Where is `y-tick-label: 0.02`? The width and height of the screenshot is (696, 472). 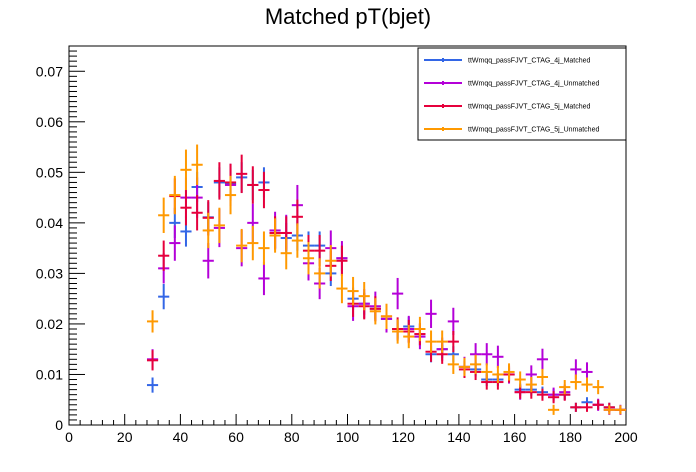
y-tick-label: 0.02 is located at coordinates (49, 324).